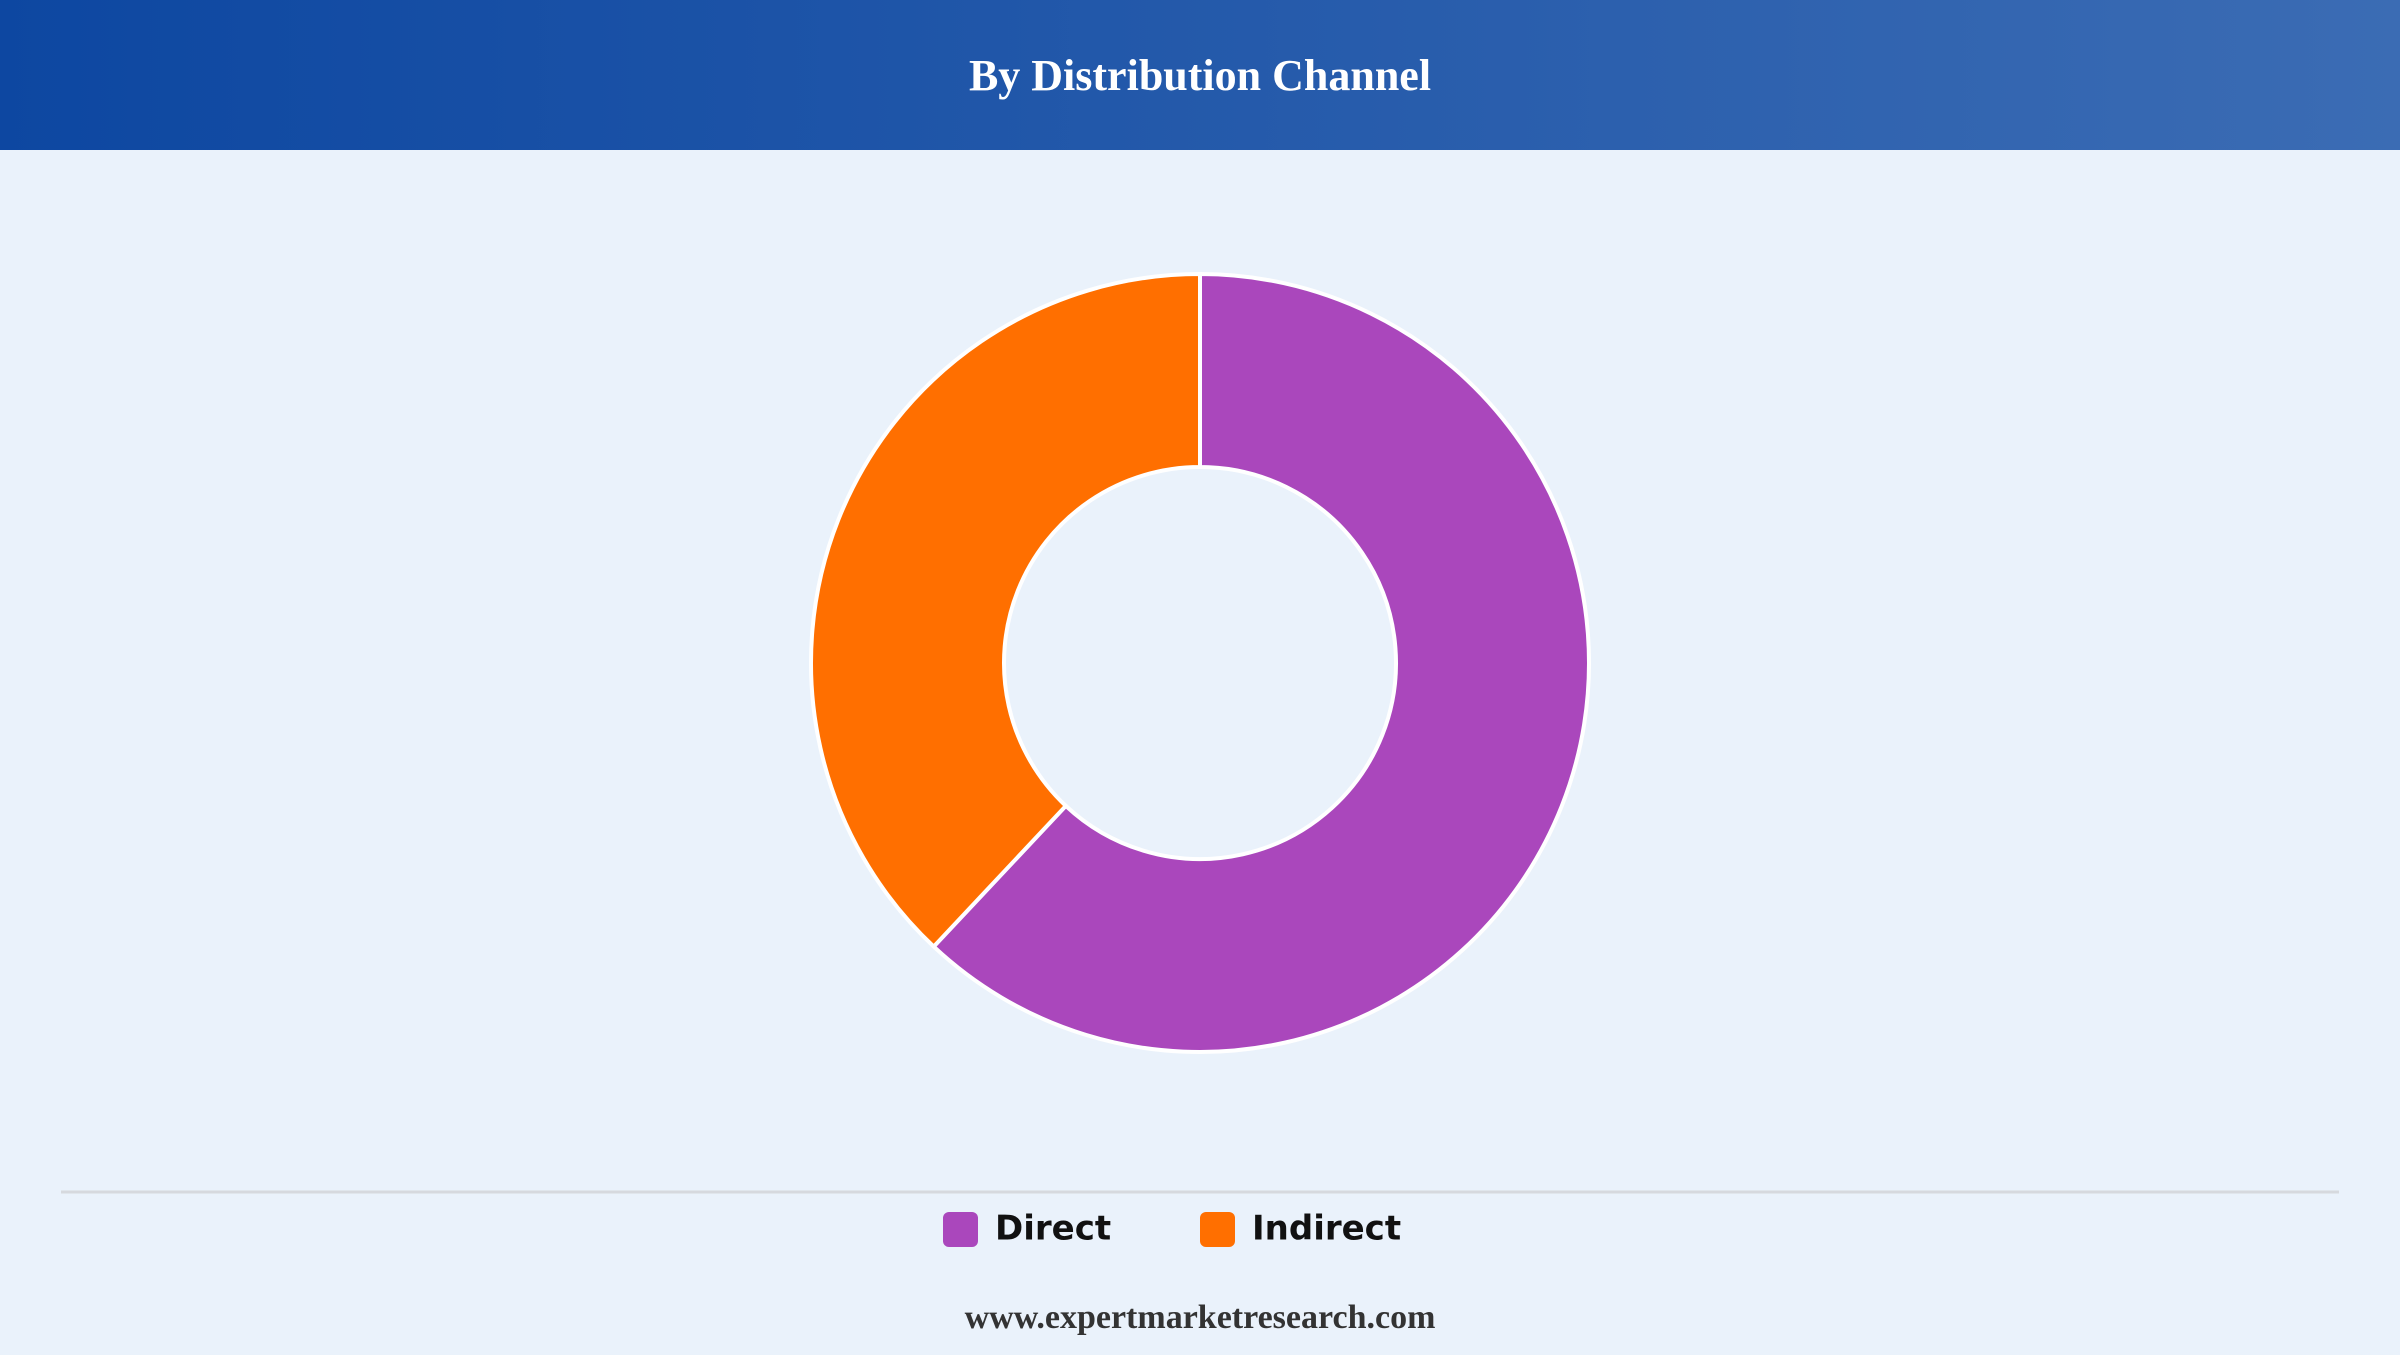 The width and height of the screenshot is (2400, 1355). What do you see at coordinates (1053, 1229) in the screenshot?
I see `legend-label: Direct` at bounding box center [1053, 1229].